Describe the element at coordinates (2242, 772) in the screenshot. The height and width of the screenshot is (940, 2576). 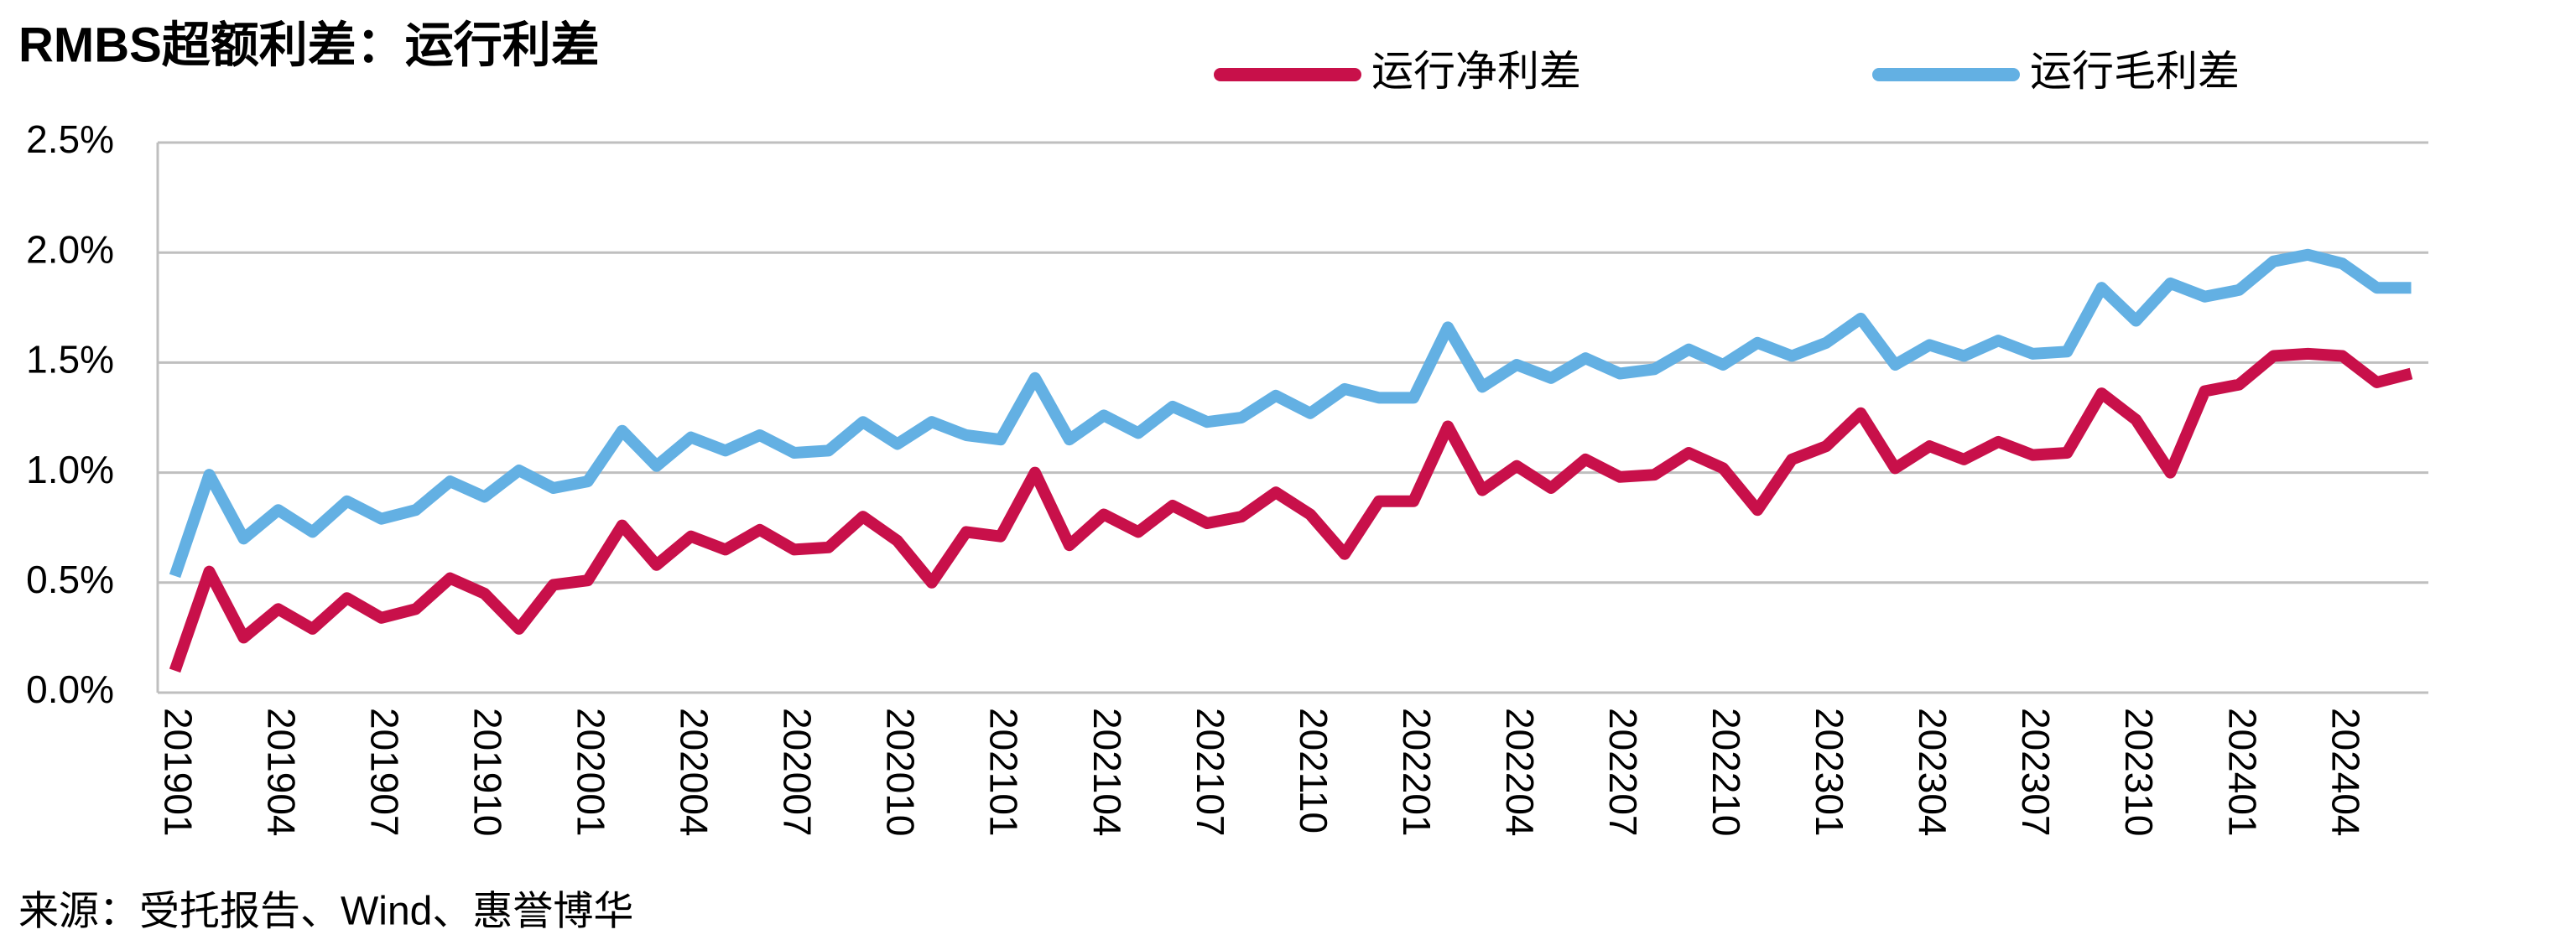
I see `x-tick-label: 202401` at that location.